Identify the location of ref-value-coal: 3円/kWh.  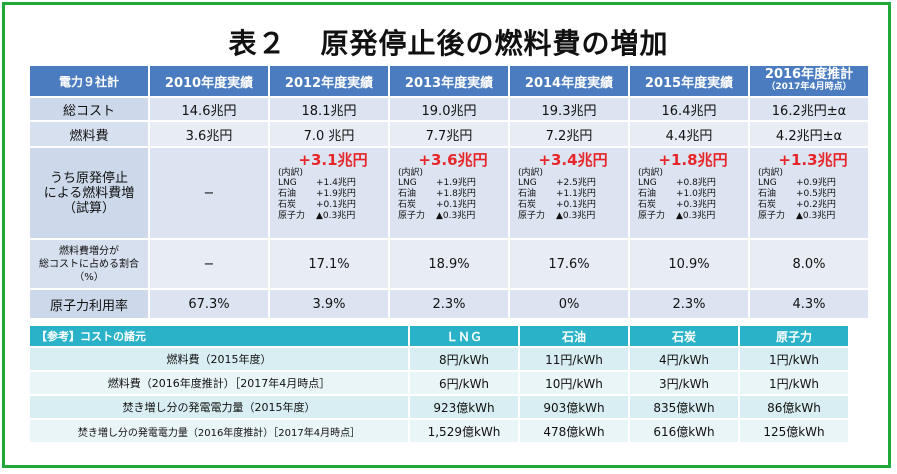
(685, 384).